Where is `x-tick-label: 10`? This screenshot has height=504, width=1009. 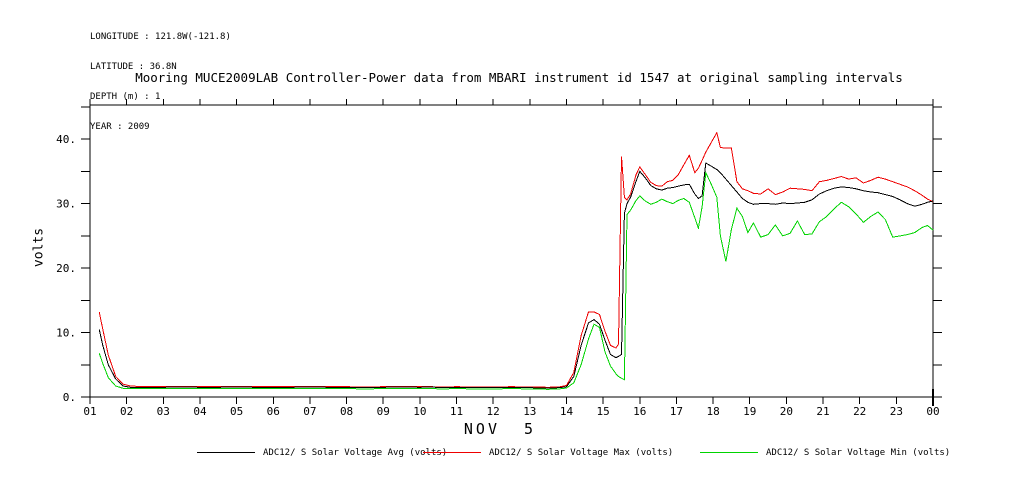
x-tick-label: 10 is located at coordinates (419, 411).